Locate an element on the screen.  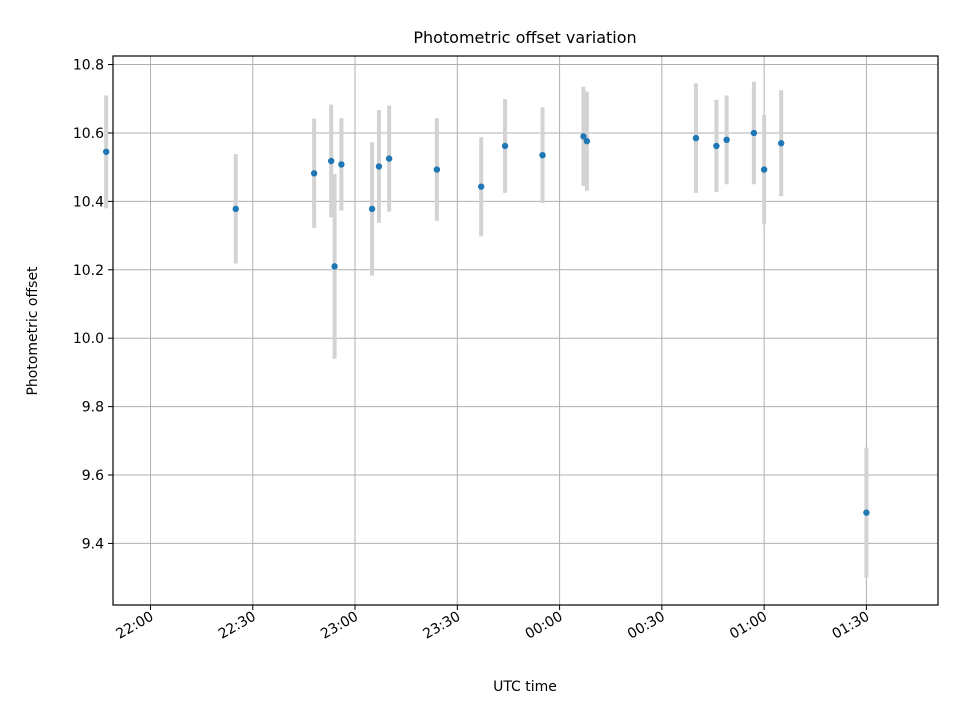
y-tick-label: 10.0 is located at coordinates (88, 339).